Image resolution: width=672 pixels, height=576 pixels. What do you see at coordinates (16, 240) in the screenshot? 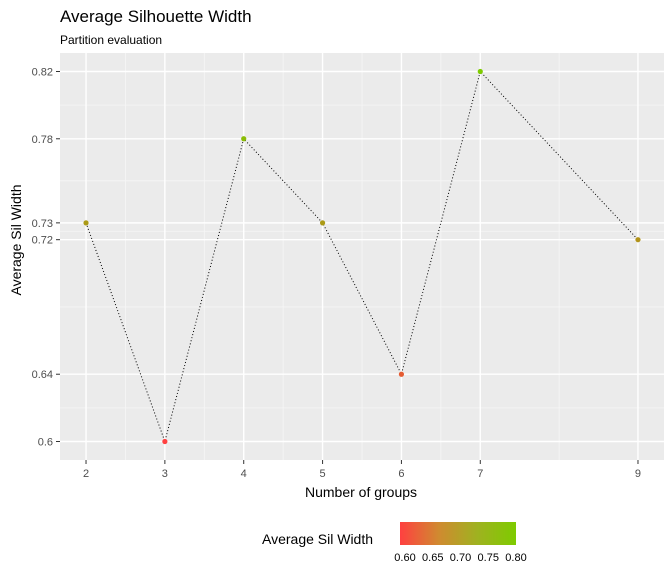
I see `y-axis-label: Average Sil Width` at bounding box center [16, 240].